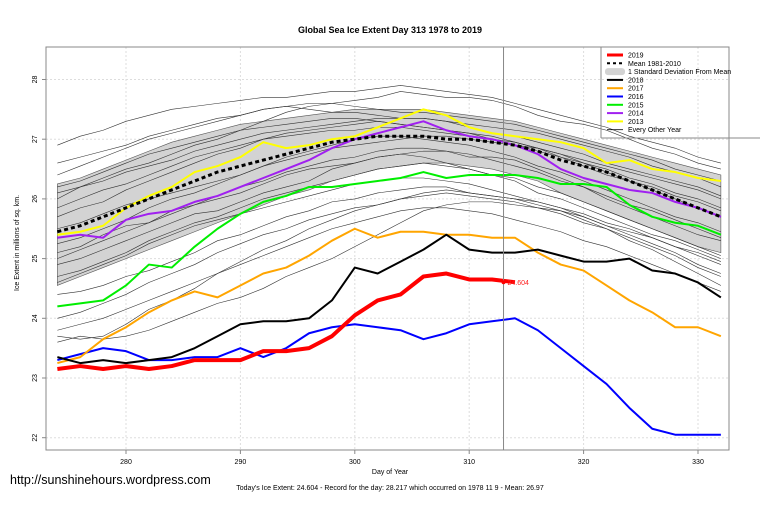  Describe the element at coordinates (17, 243) in the screenshot. I see `y-axis-label: Ice Extent in millions of sq. km.` at that location.